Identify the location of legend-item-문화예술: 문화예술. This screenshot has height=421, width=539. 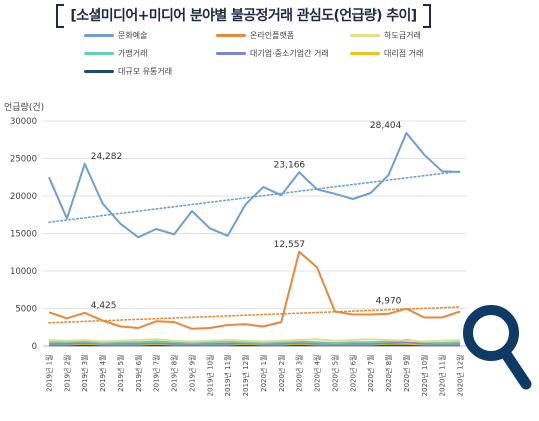
(115, 35).